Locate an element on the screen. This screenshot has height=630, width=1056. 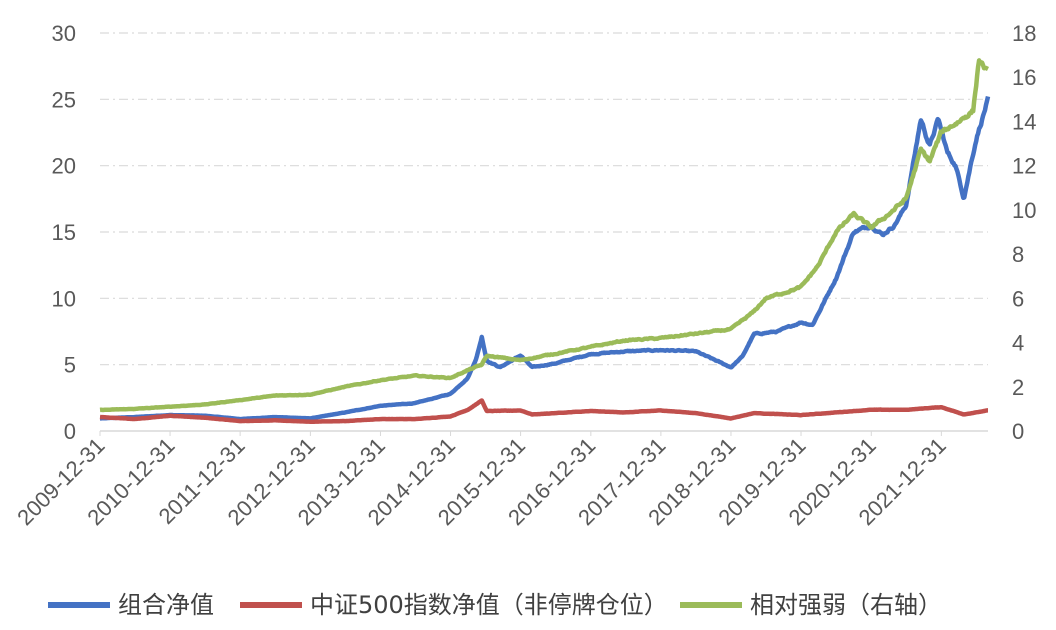
legend-item: 相对强弱（右轴） is located at coordinates (811, 605).